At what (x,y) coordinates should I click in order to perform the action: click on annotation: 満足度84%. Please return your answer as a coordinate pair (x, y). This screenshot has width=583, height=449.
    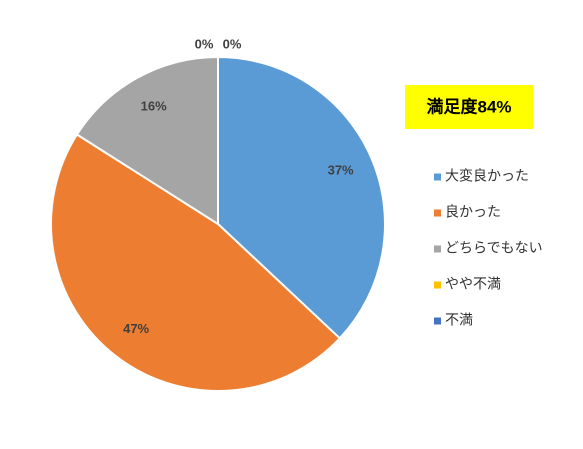
    Looking at the image, I should click on (468, 106).